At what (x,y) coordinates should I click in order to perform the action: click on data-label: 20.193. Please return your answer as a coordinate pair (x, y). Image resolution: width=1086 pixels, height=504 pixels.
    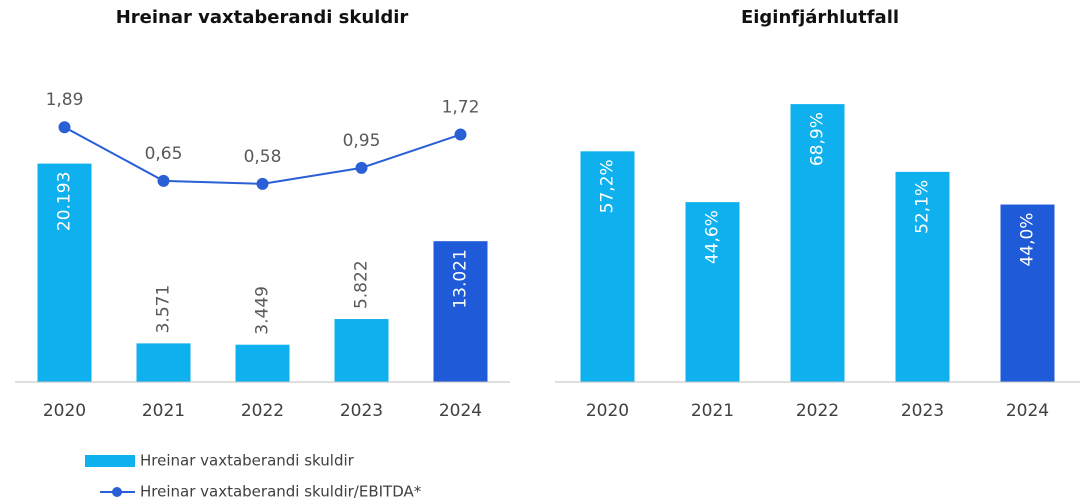
    Looking at the image, I should click on (65, 201).